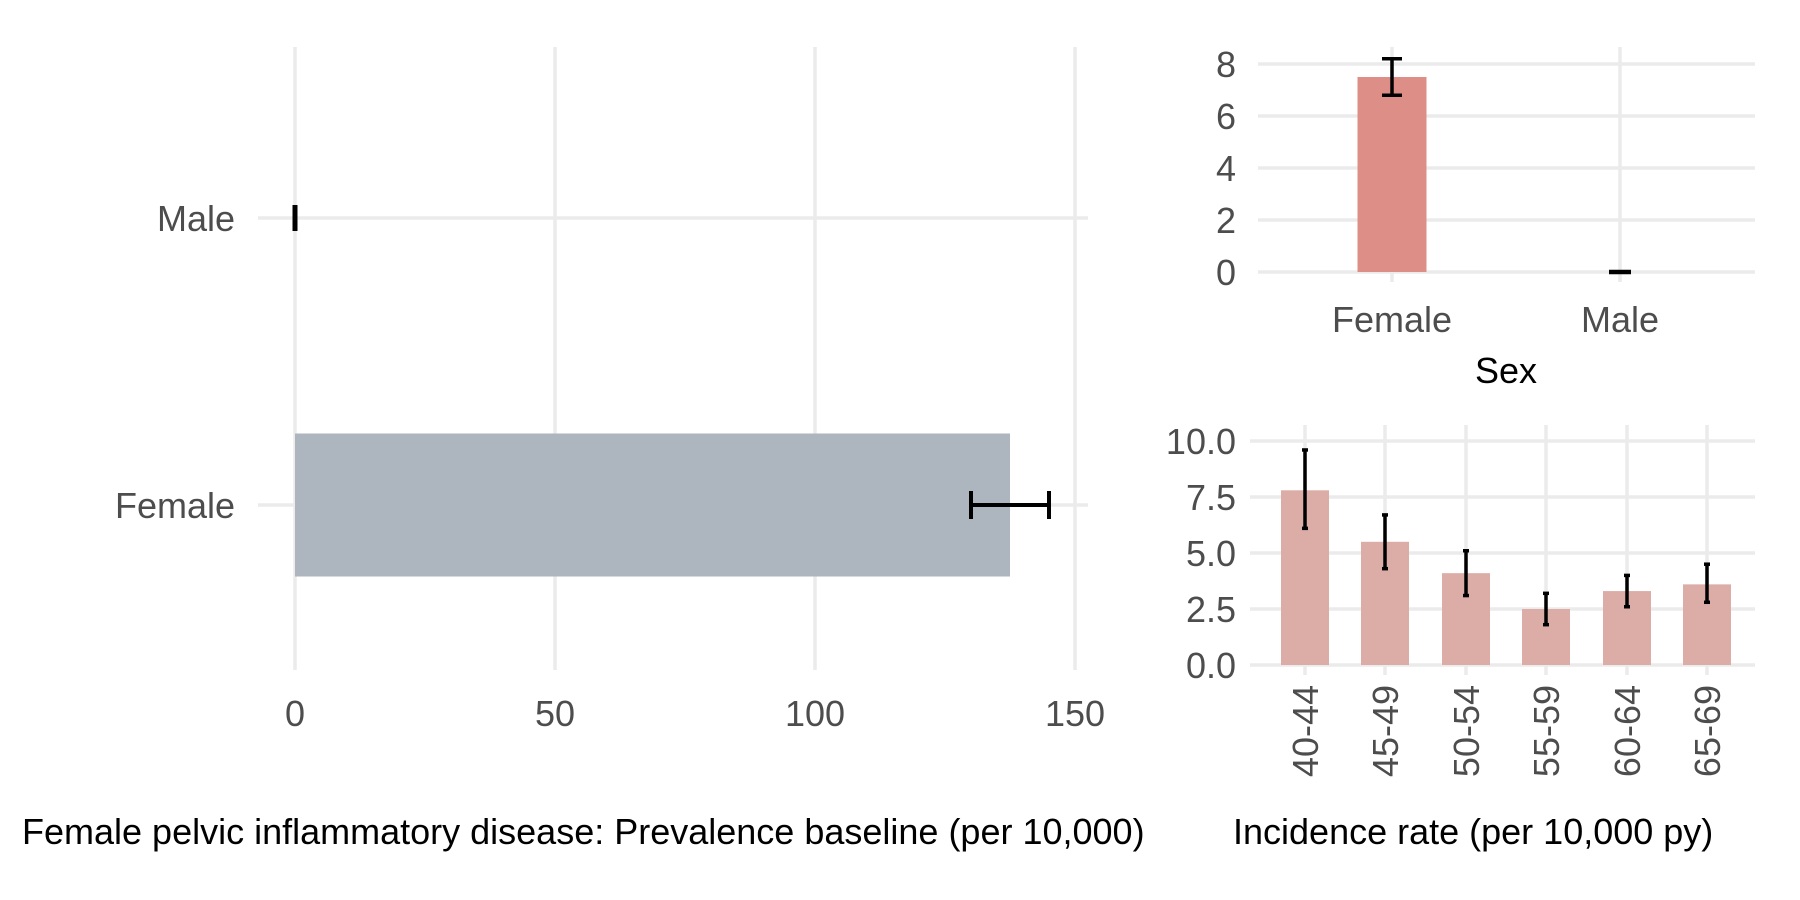 The image size is (1800, 900). What do you see at coordinates (1075, 713) in the screenshot?
I see `x-tick-label: 150` at bounding box center [1075, 713].